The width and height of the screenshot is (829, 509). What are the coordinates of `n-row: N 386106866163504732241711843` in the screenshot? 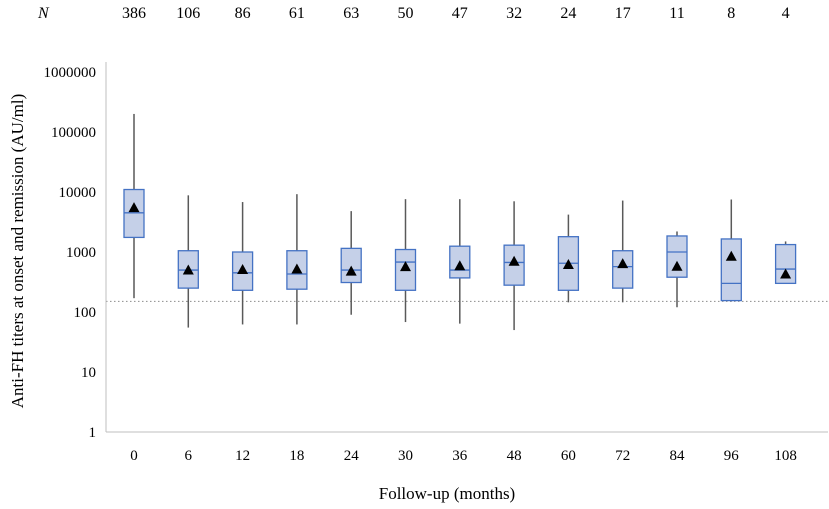 It's located at (413, 13).